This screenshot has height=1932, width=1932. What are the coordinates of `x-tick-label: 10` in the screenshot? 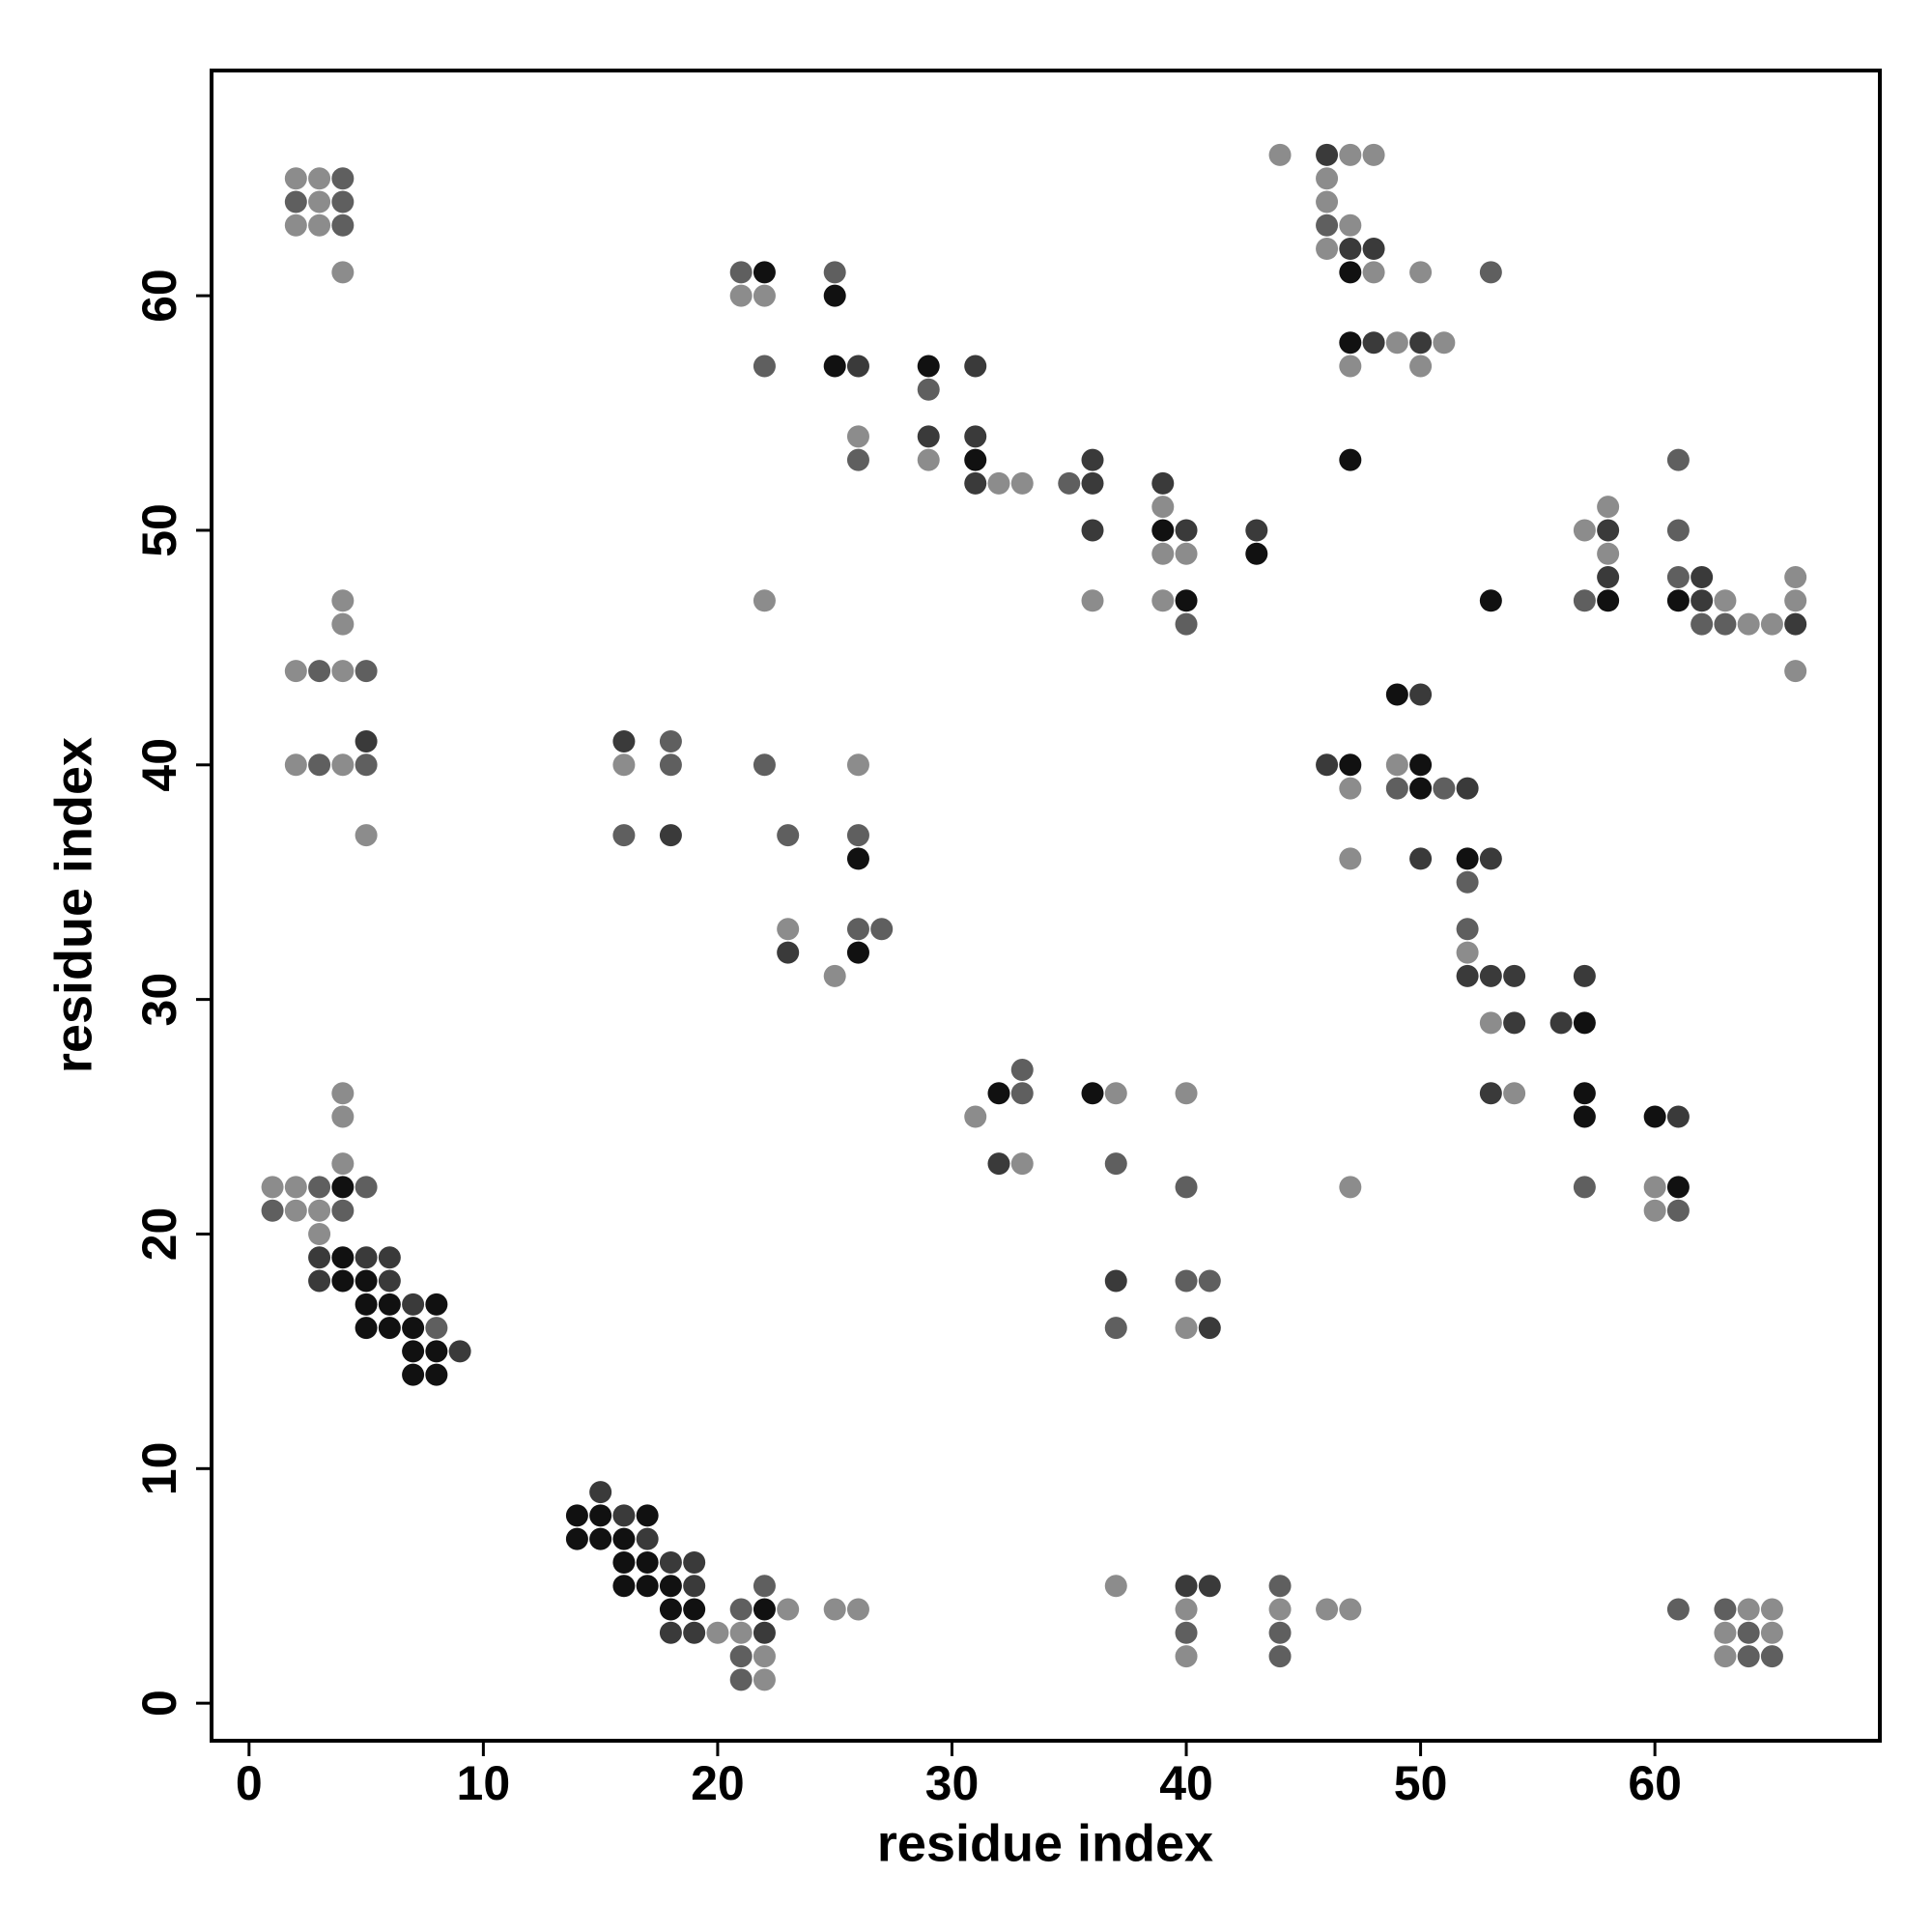 It's located at (484, 1783).